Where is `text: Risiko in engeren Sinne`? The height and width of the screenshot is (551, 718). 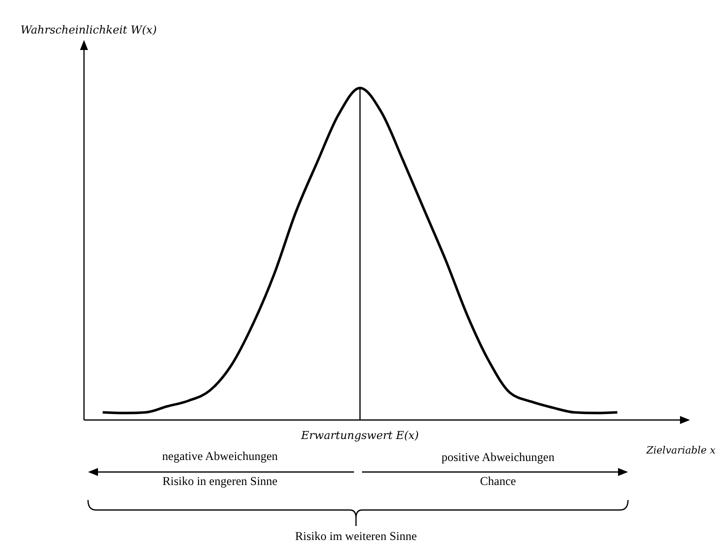
text: Risiko in engeren Sinne is located at coordinates (220, 481).